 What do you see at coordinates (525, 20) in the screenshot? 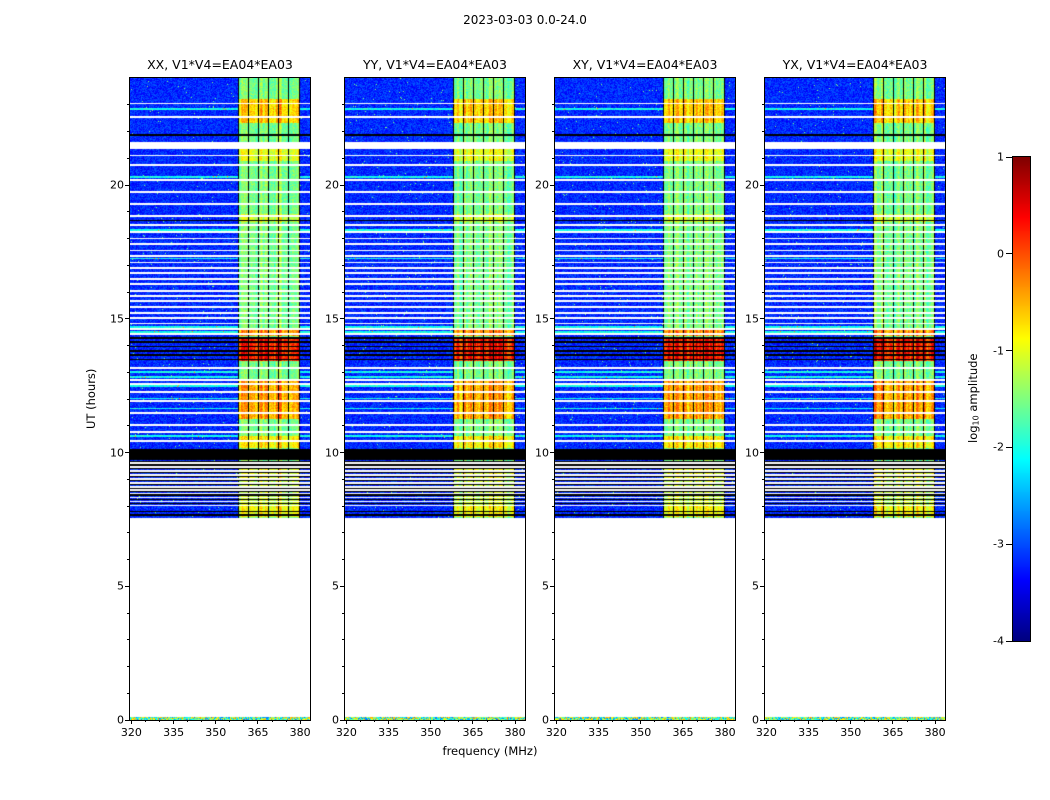
I see `figure-title: 2023-03-03 0.0-24.0` at bounding box center [525, 20].